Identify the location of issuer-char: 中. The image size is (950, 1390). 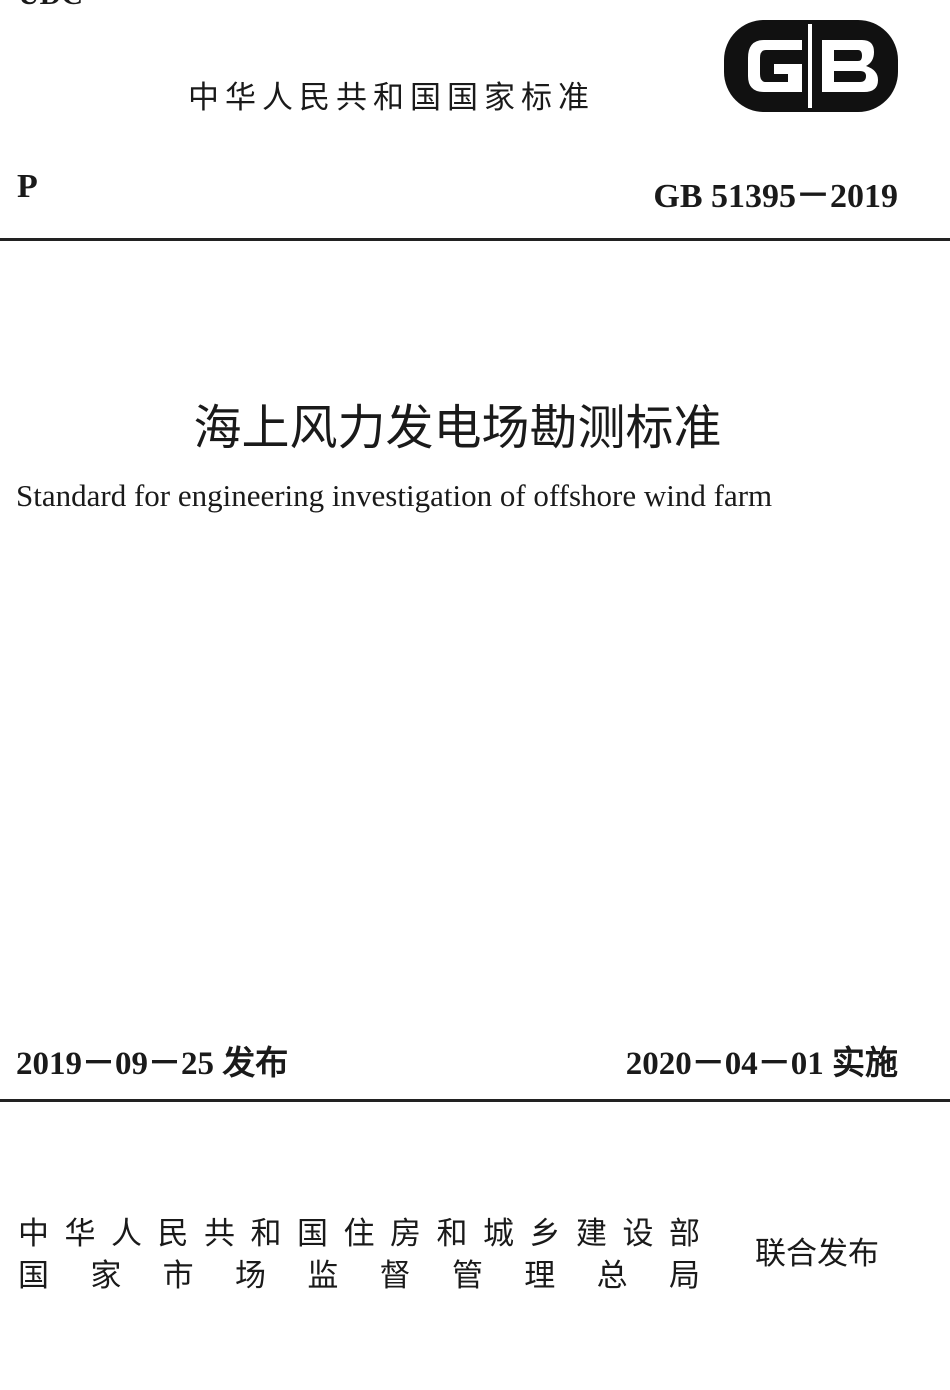
(33, 1234).